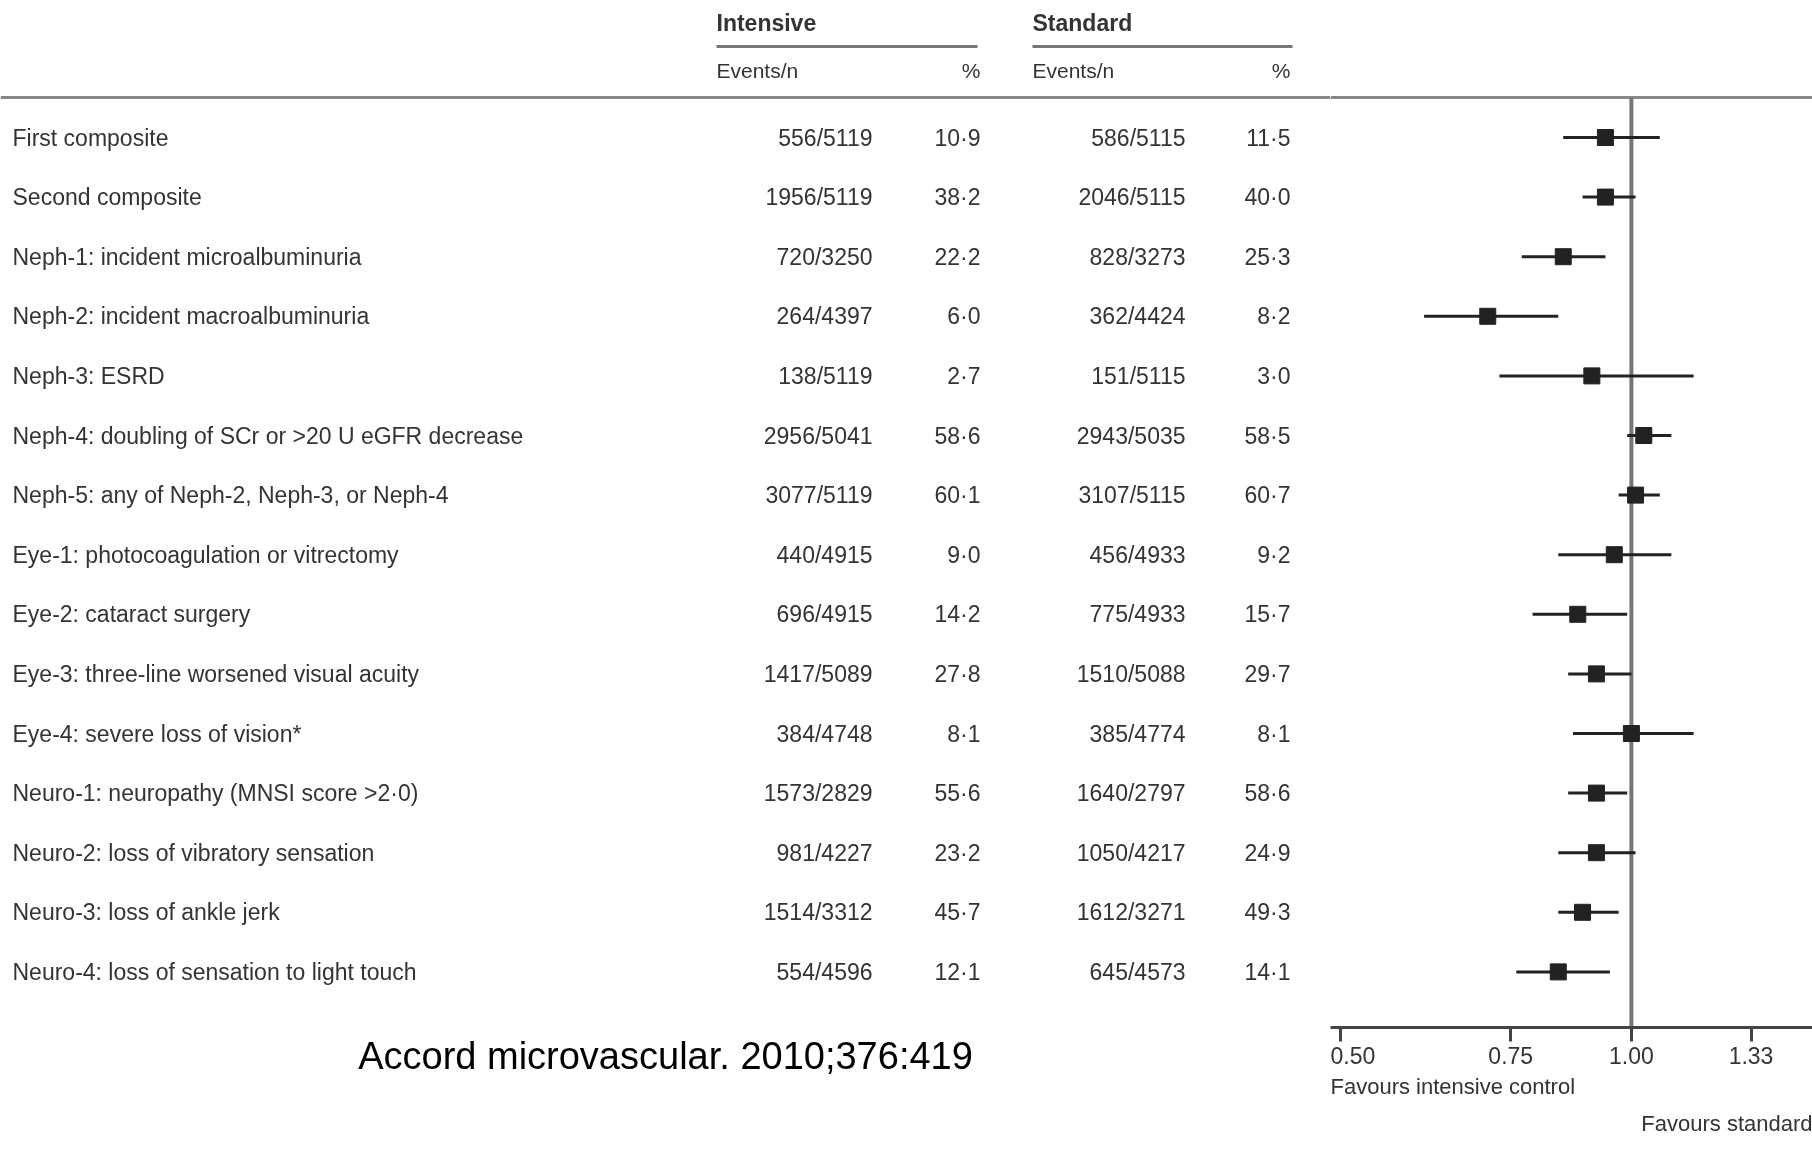  I want to click on text: 151/5115, so click(1138, 375).